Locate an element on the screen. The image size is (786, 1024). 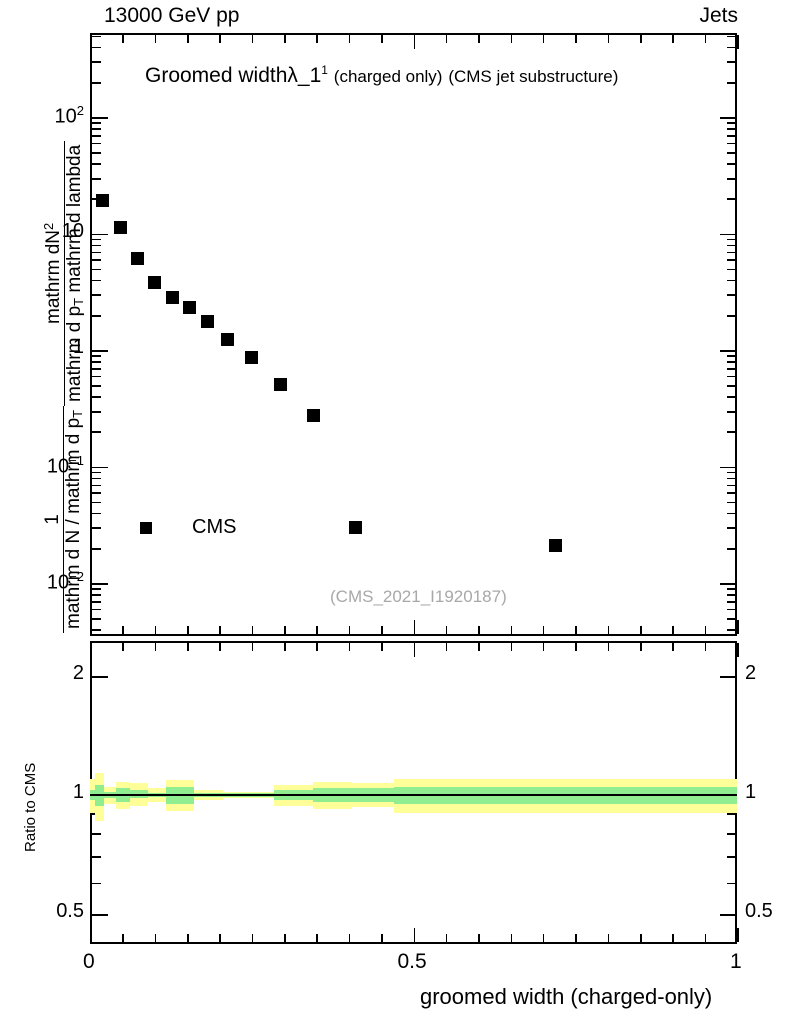
y-tick-label-ratio: 2 is located at coordinates (78, 673).